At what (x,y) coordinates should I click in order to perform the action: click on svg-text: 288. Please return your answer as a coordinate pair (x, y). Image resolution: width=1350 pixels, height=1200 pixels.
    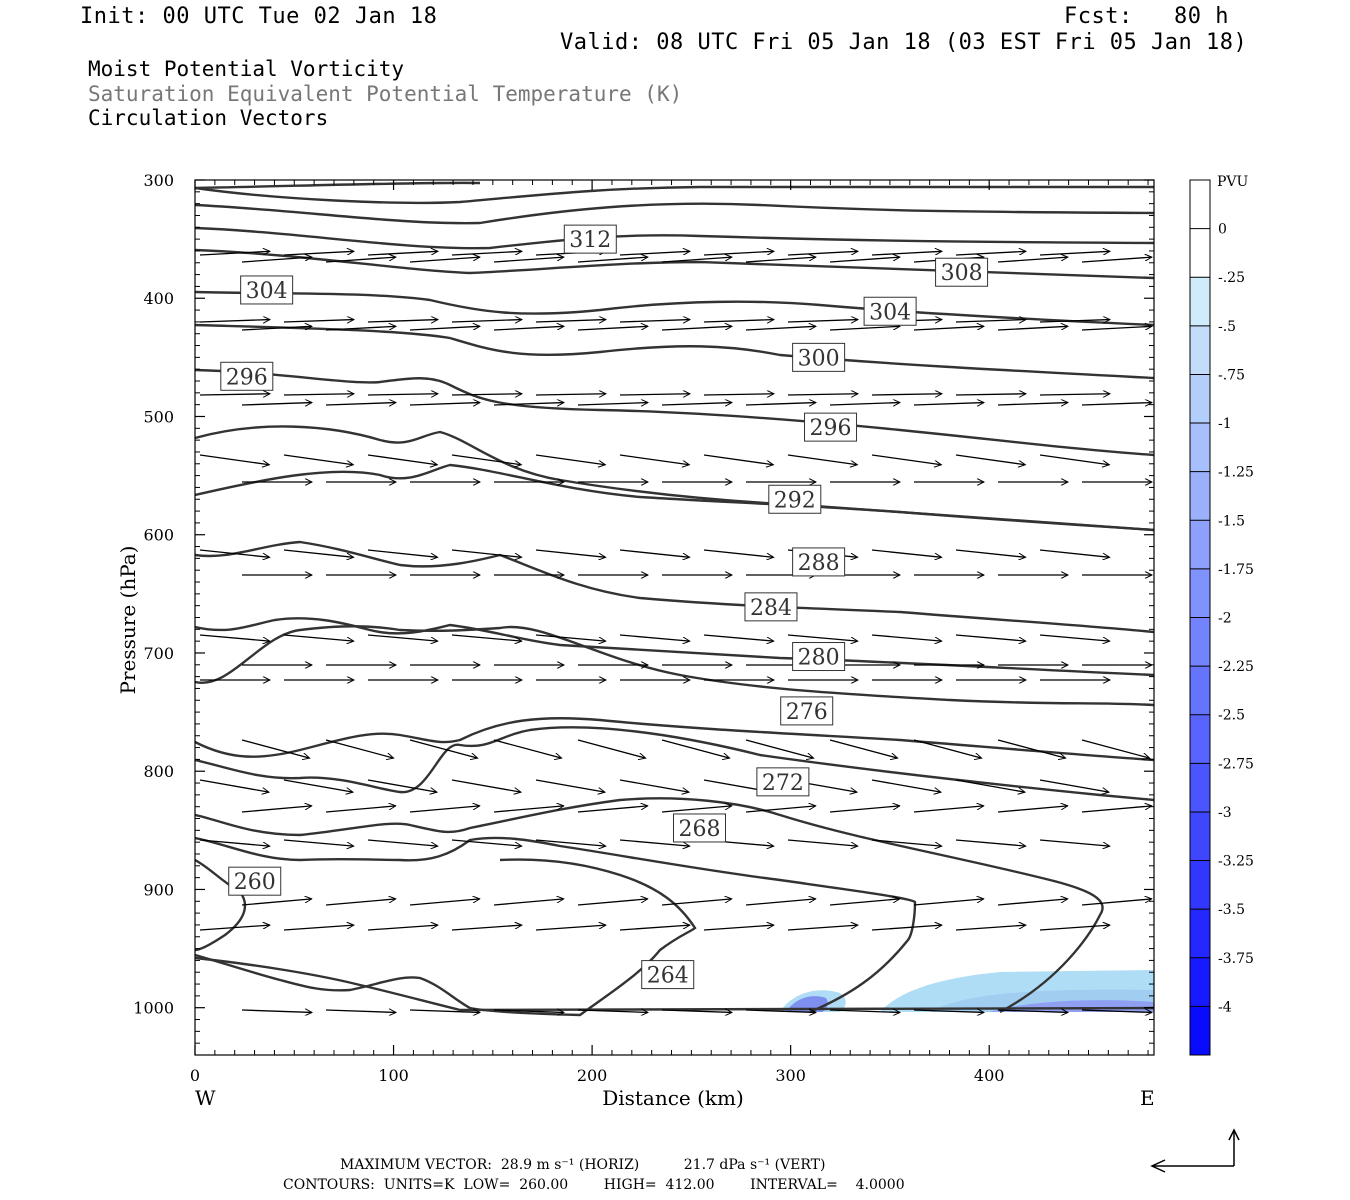
    Looking at the image, I should click on (819, 563).